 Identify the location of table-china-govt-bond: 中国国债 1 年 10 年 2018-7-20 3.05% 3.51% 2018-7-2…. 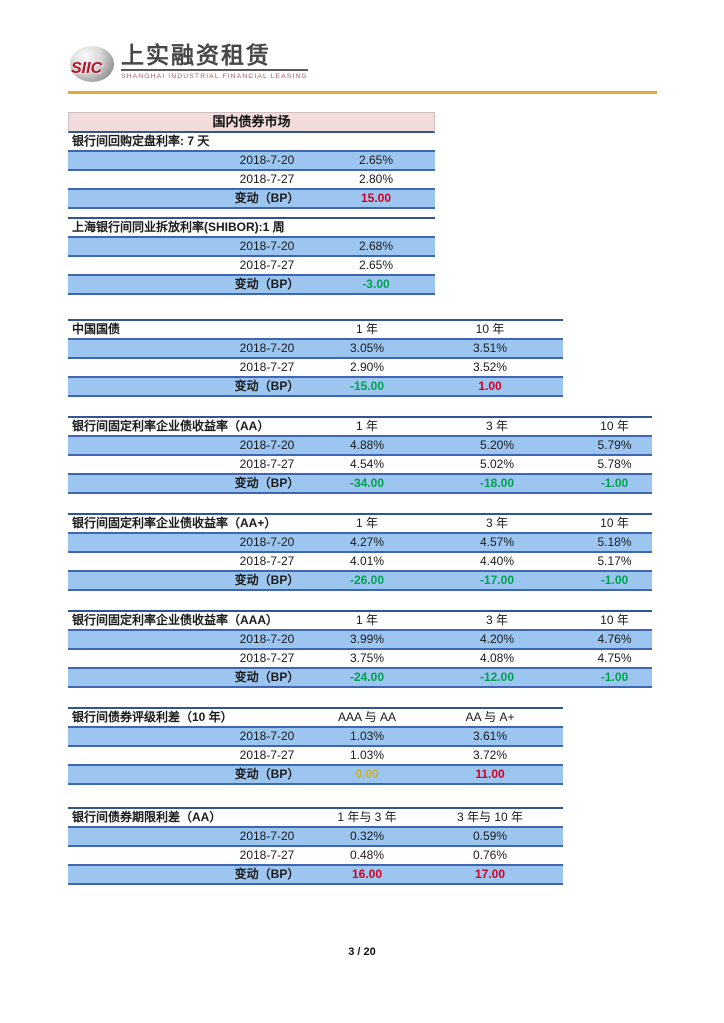
(315, 358).